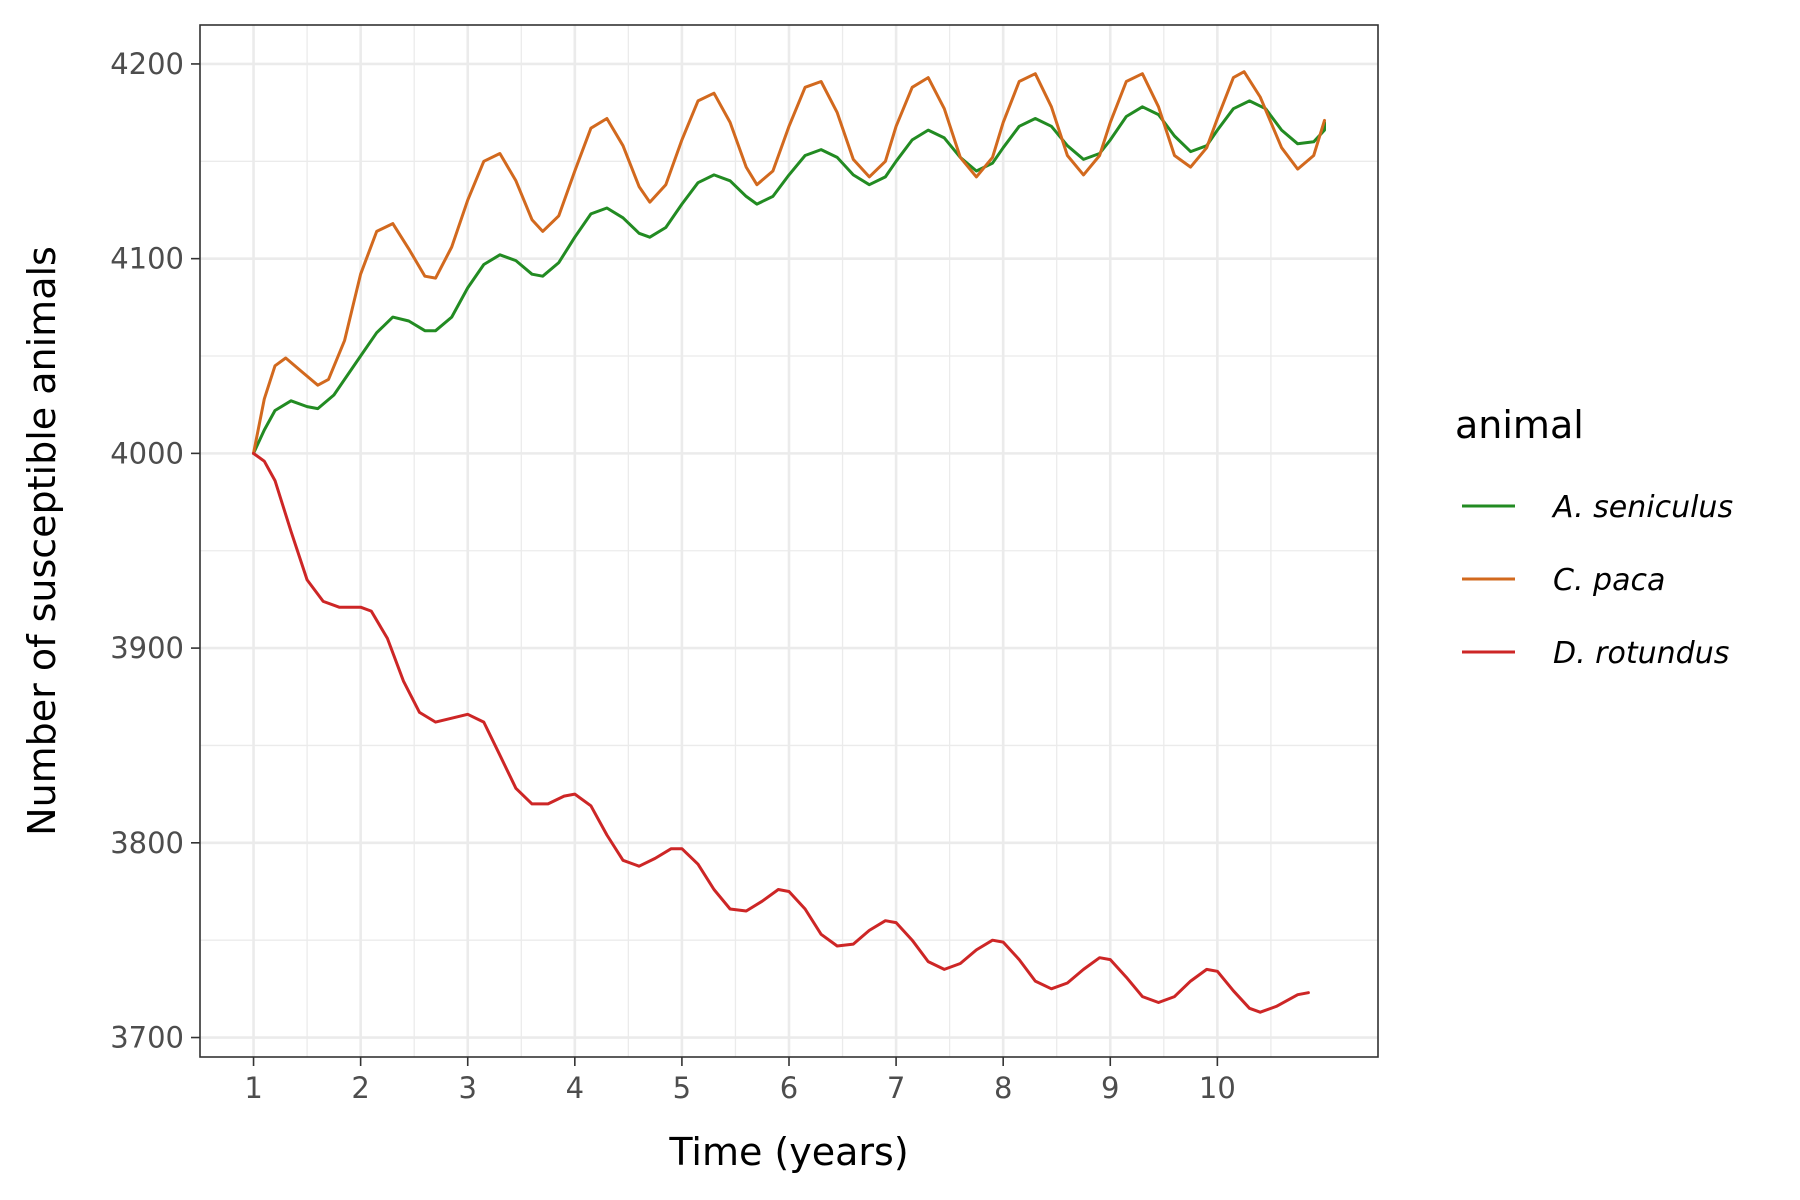 The width and height of the screenshot is (1800, 1200). I want to click on y-tick-label: 3700, so click(147, 1038).